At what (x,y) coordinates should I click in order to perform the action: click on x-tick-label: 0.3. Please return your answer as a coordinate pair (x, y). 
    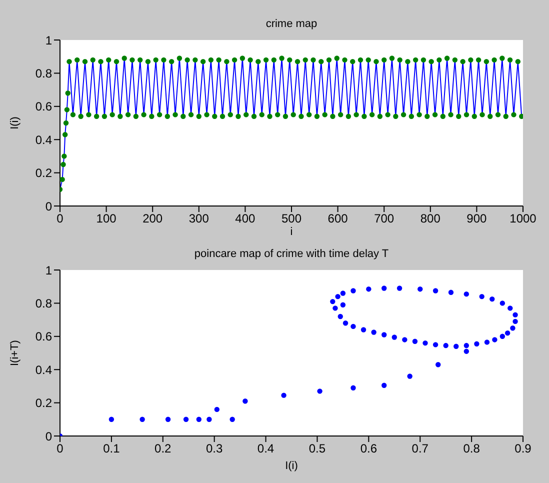
    Looking at the image, I should click on (214, 449).